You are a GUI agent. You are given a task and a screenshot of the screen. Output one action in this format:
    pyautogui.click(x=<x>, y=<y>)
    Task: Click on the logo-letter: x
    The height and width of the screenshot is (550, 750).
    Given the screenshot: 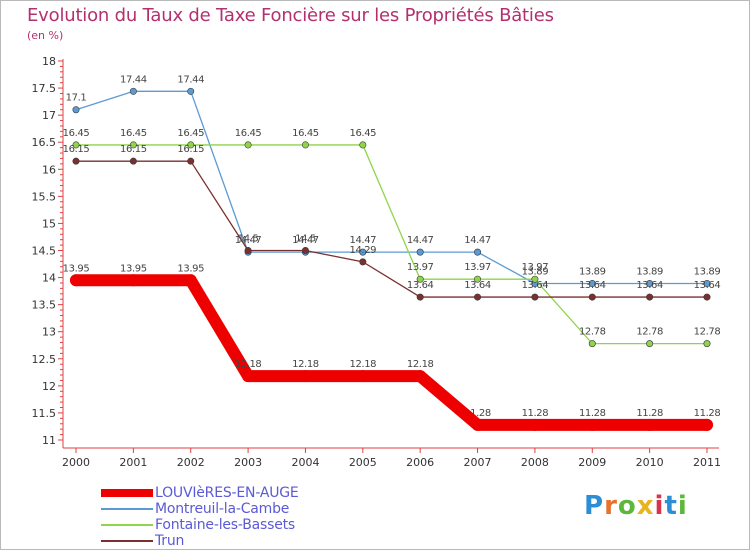 What is the action you would take?
    pyautogui.click(x=645, y=506)
    